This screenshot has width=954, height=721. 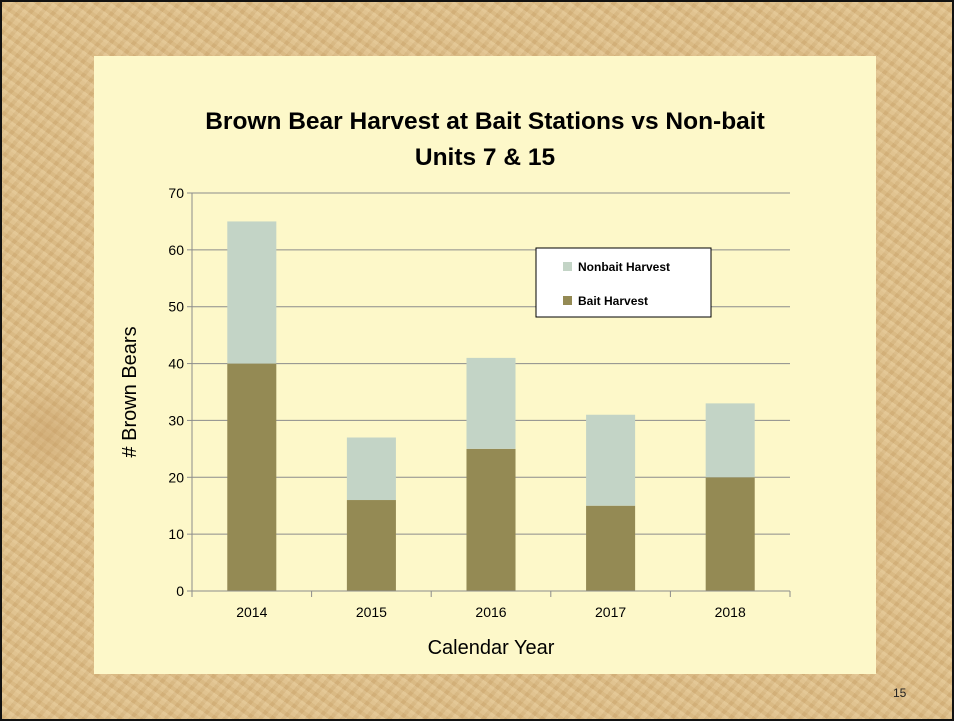 I want to click on chart-subtitle: Units 7 & 15, so click(x=485, y=157).